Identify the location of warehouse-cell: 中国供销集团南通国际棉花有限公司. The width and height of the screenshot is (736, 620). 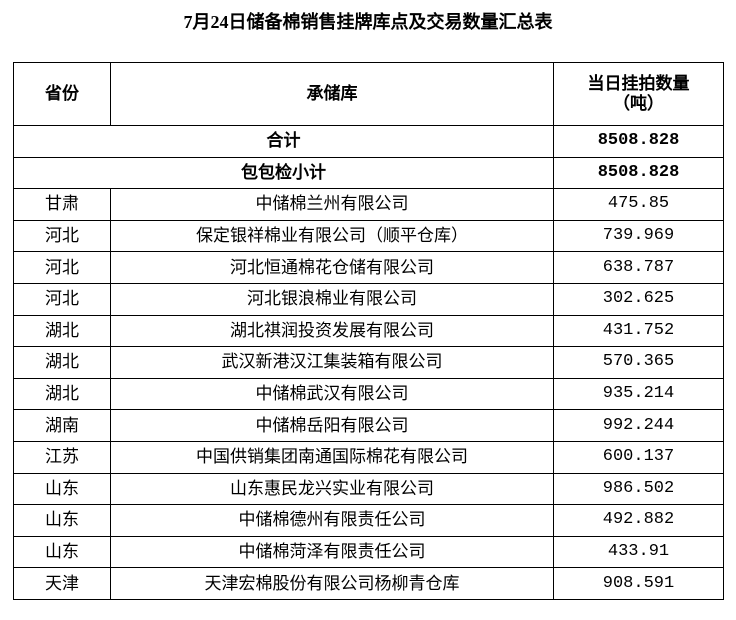
(332, 457).